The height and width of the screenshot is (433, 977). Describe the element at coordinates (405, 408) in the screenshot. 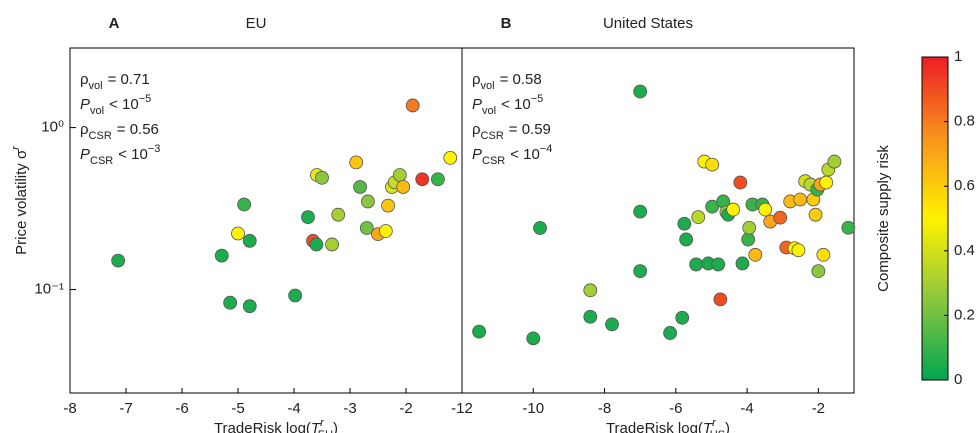

I see `x-tick-label: -2` at that location.